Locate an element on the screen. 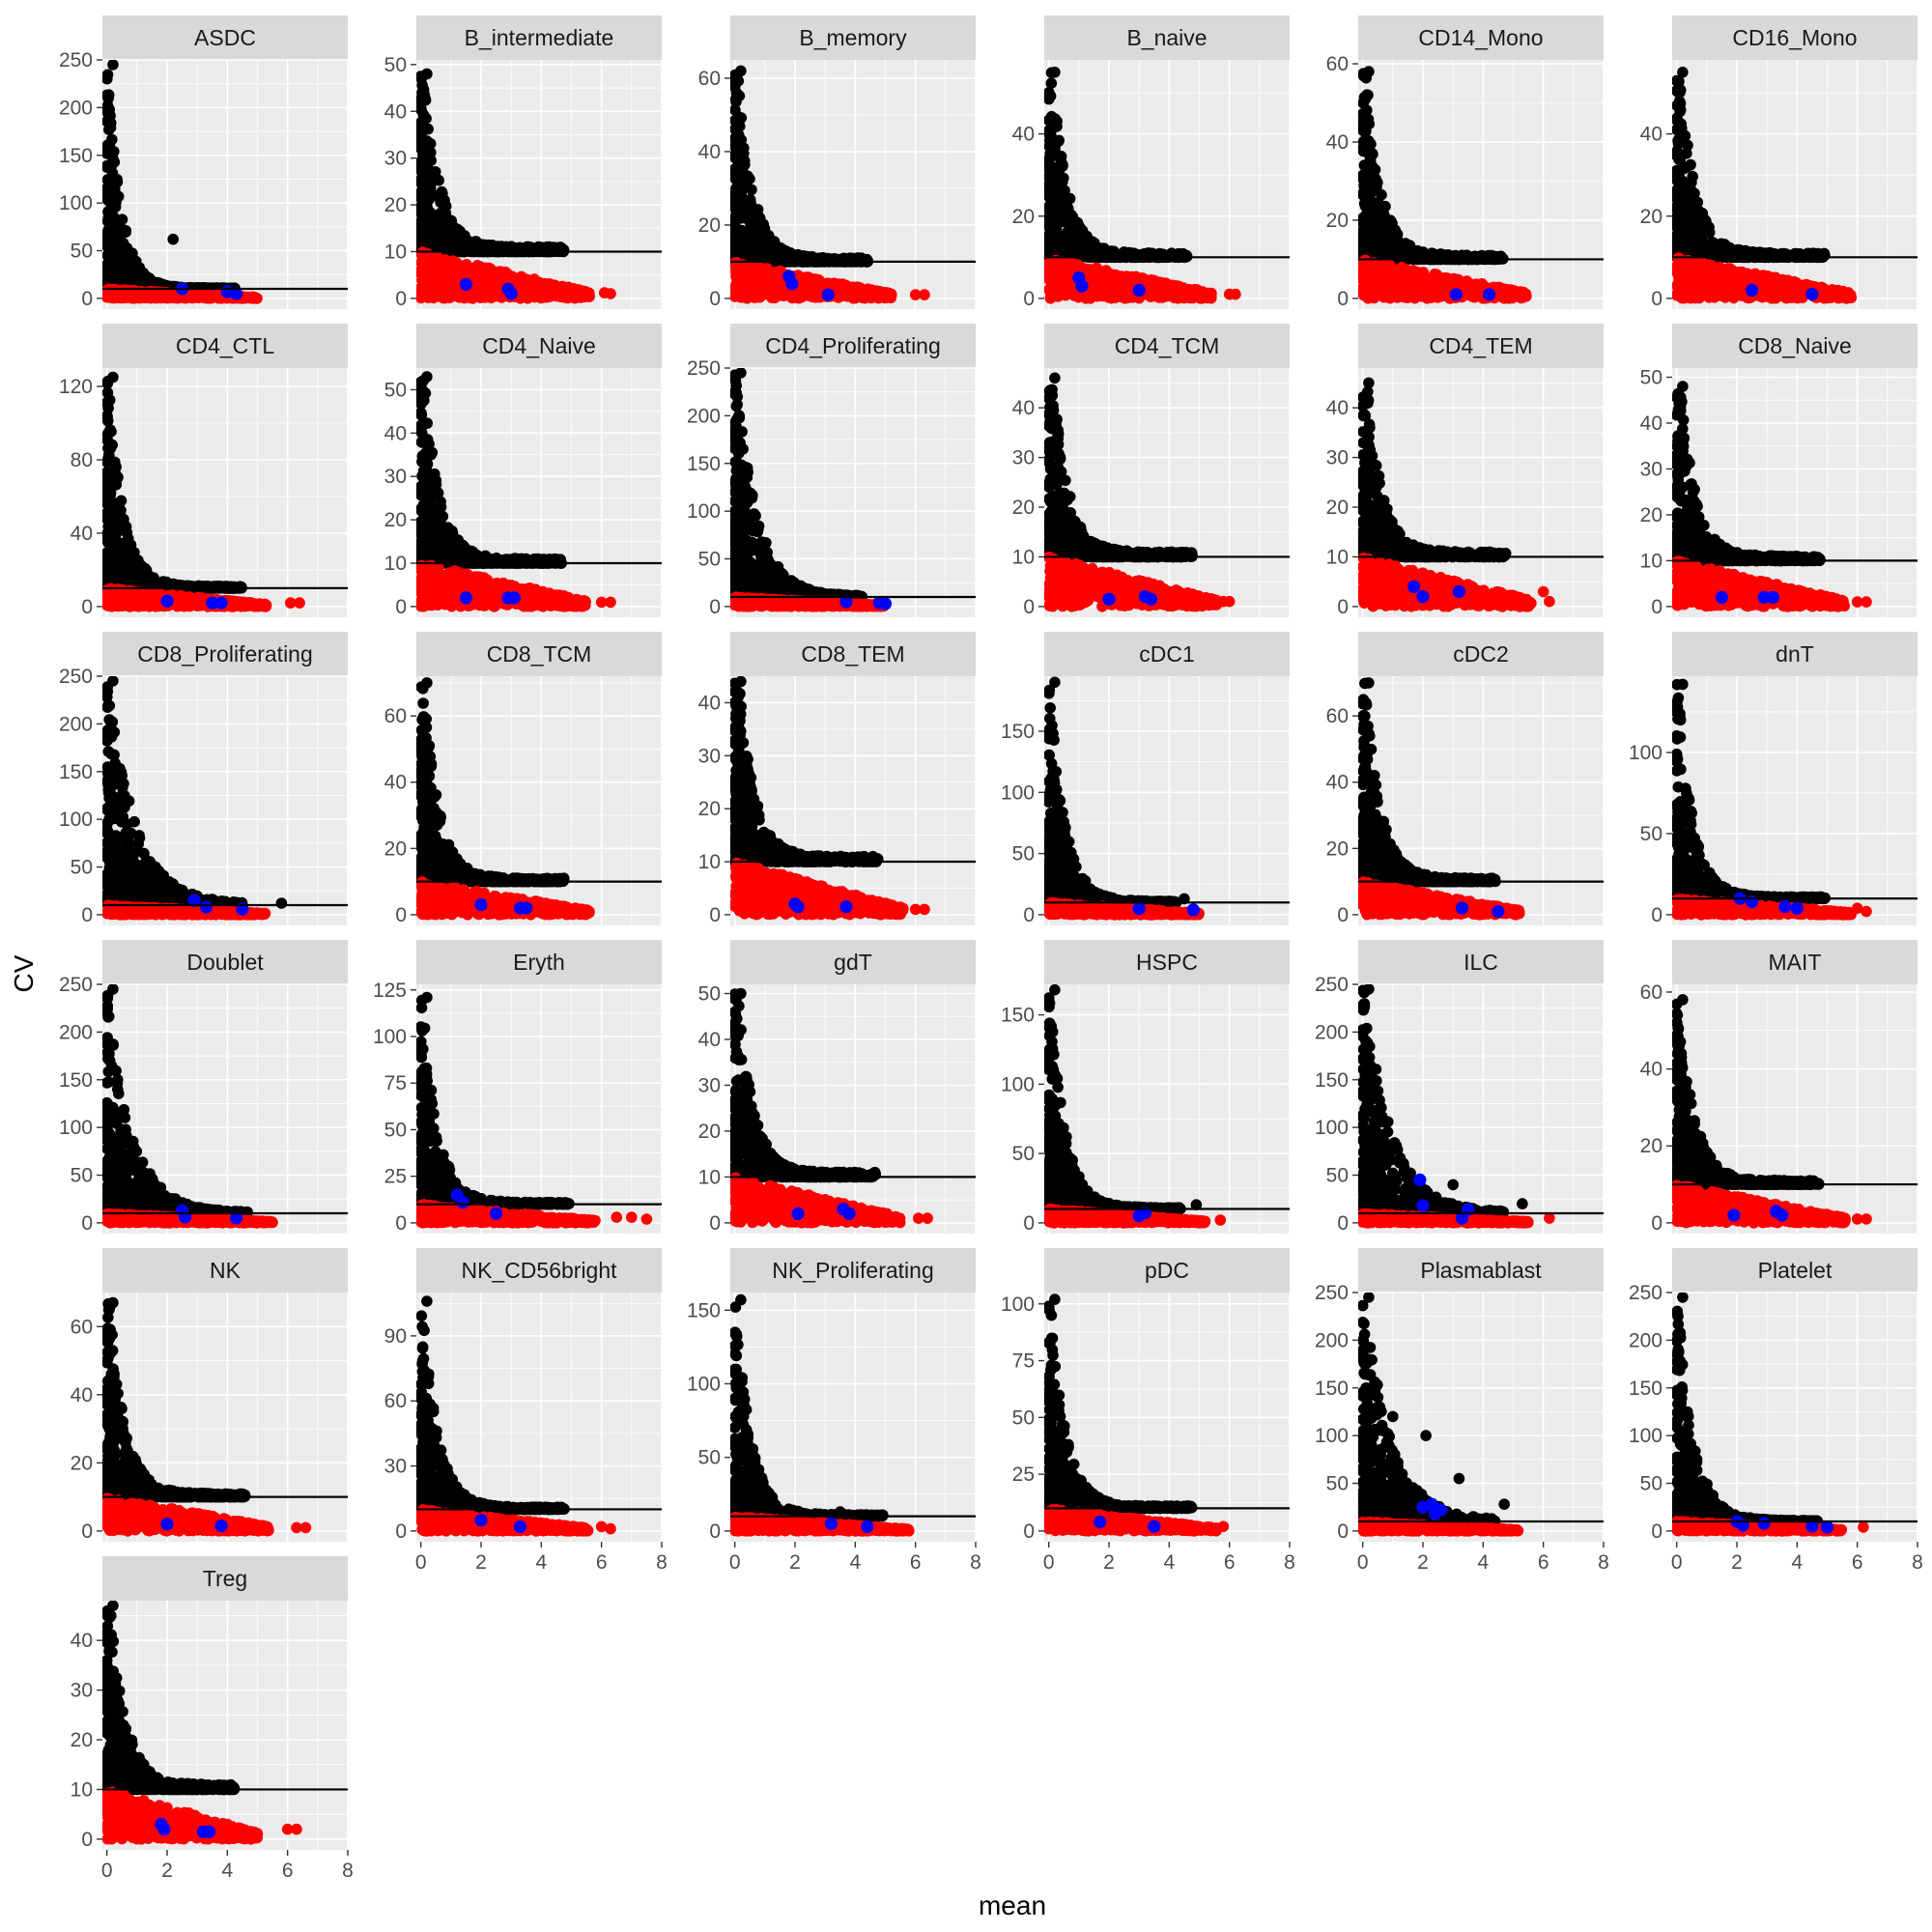 This screenshot has height=1932, width=1932. facet-title: B_intermediate is located at coordinates (539, 37).